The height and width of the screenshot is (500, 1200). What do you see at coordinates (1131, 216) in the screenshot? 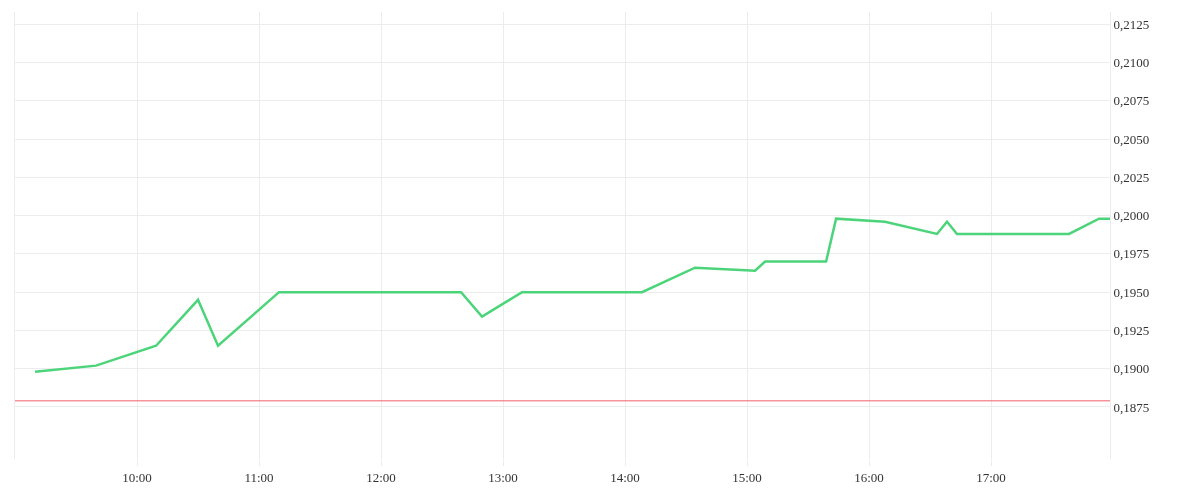
I see `y-tick-label: 0,2000` at bounding box center [1131, 216].